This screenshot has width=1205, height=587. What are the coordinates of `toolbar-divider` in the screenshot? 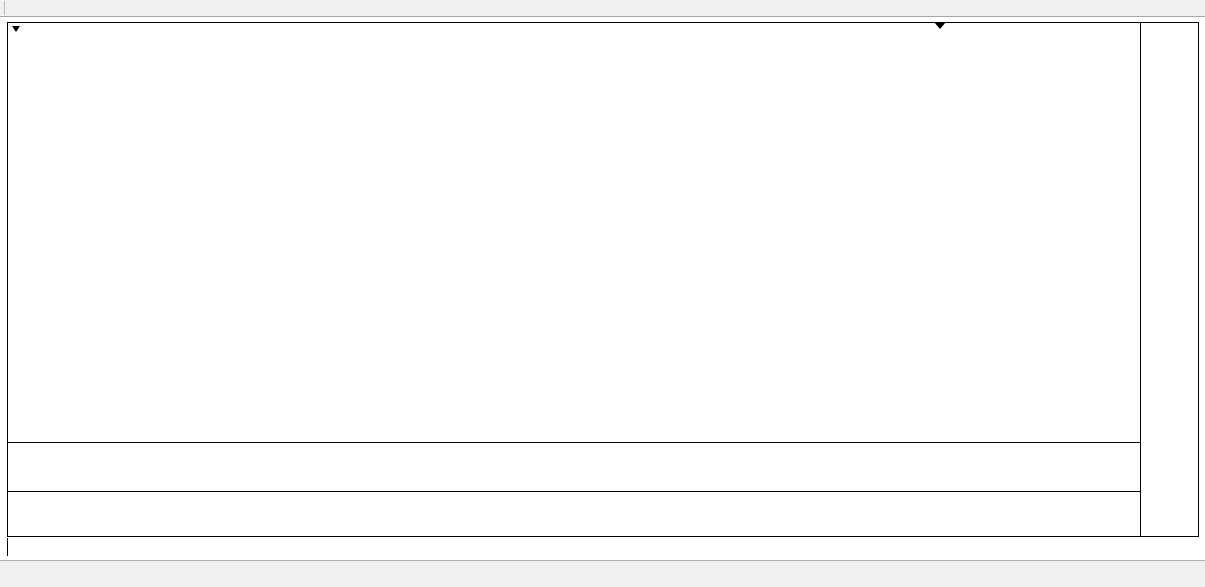 It's located at (4, 8).